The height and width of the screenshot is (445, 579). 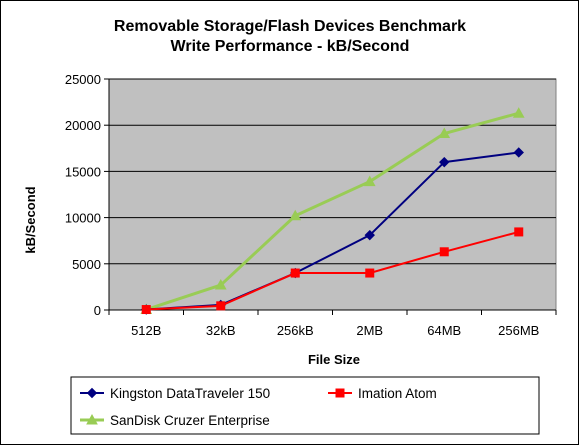 I want to click on series-line, so click(x=333, y=270).